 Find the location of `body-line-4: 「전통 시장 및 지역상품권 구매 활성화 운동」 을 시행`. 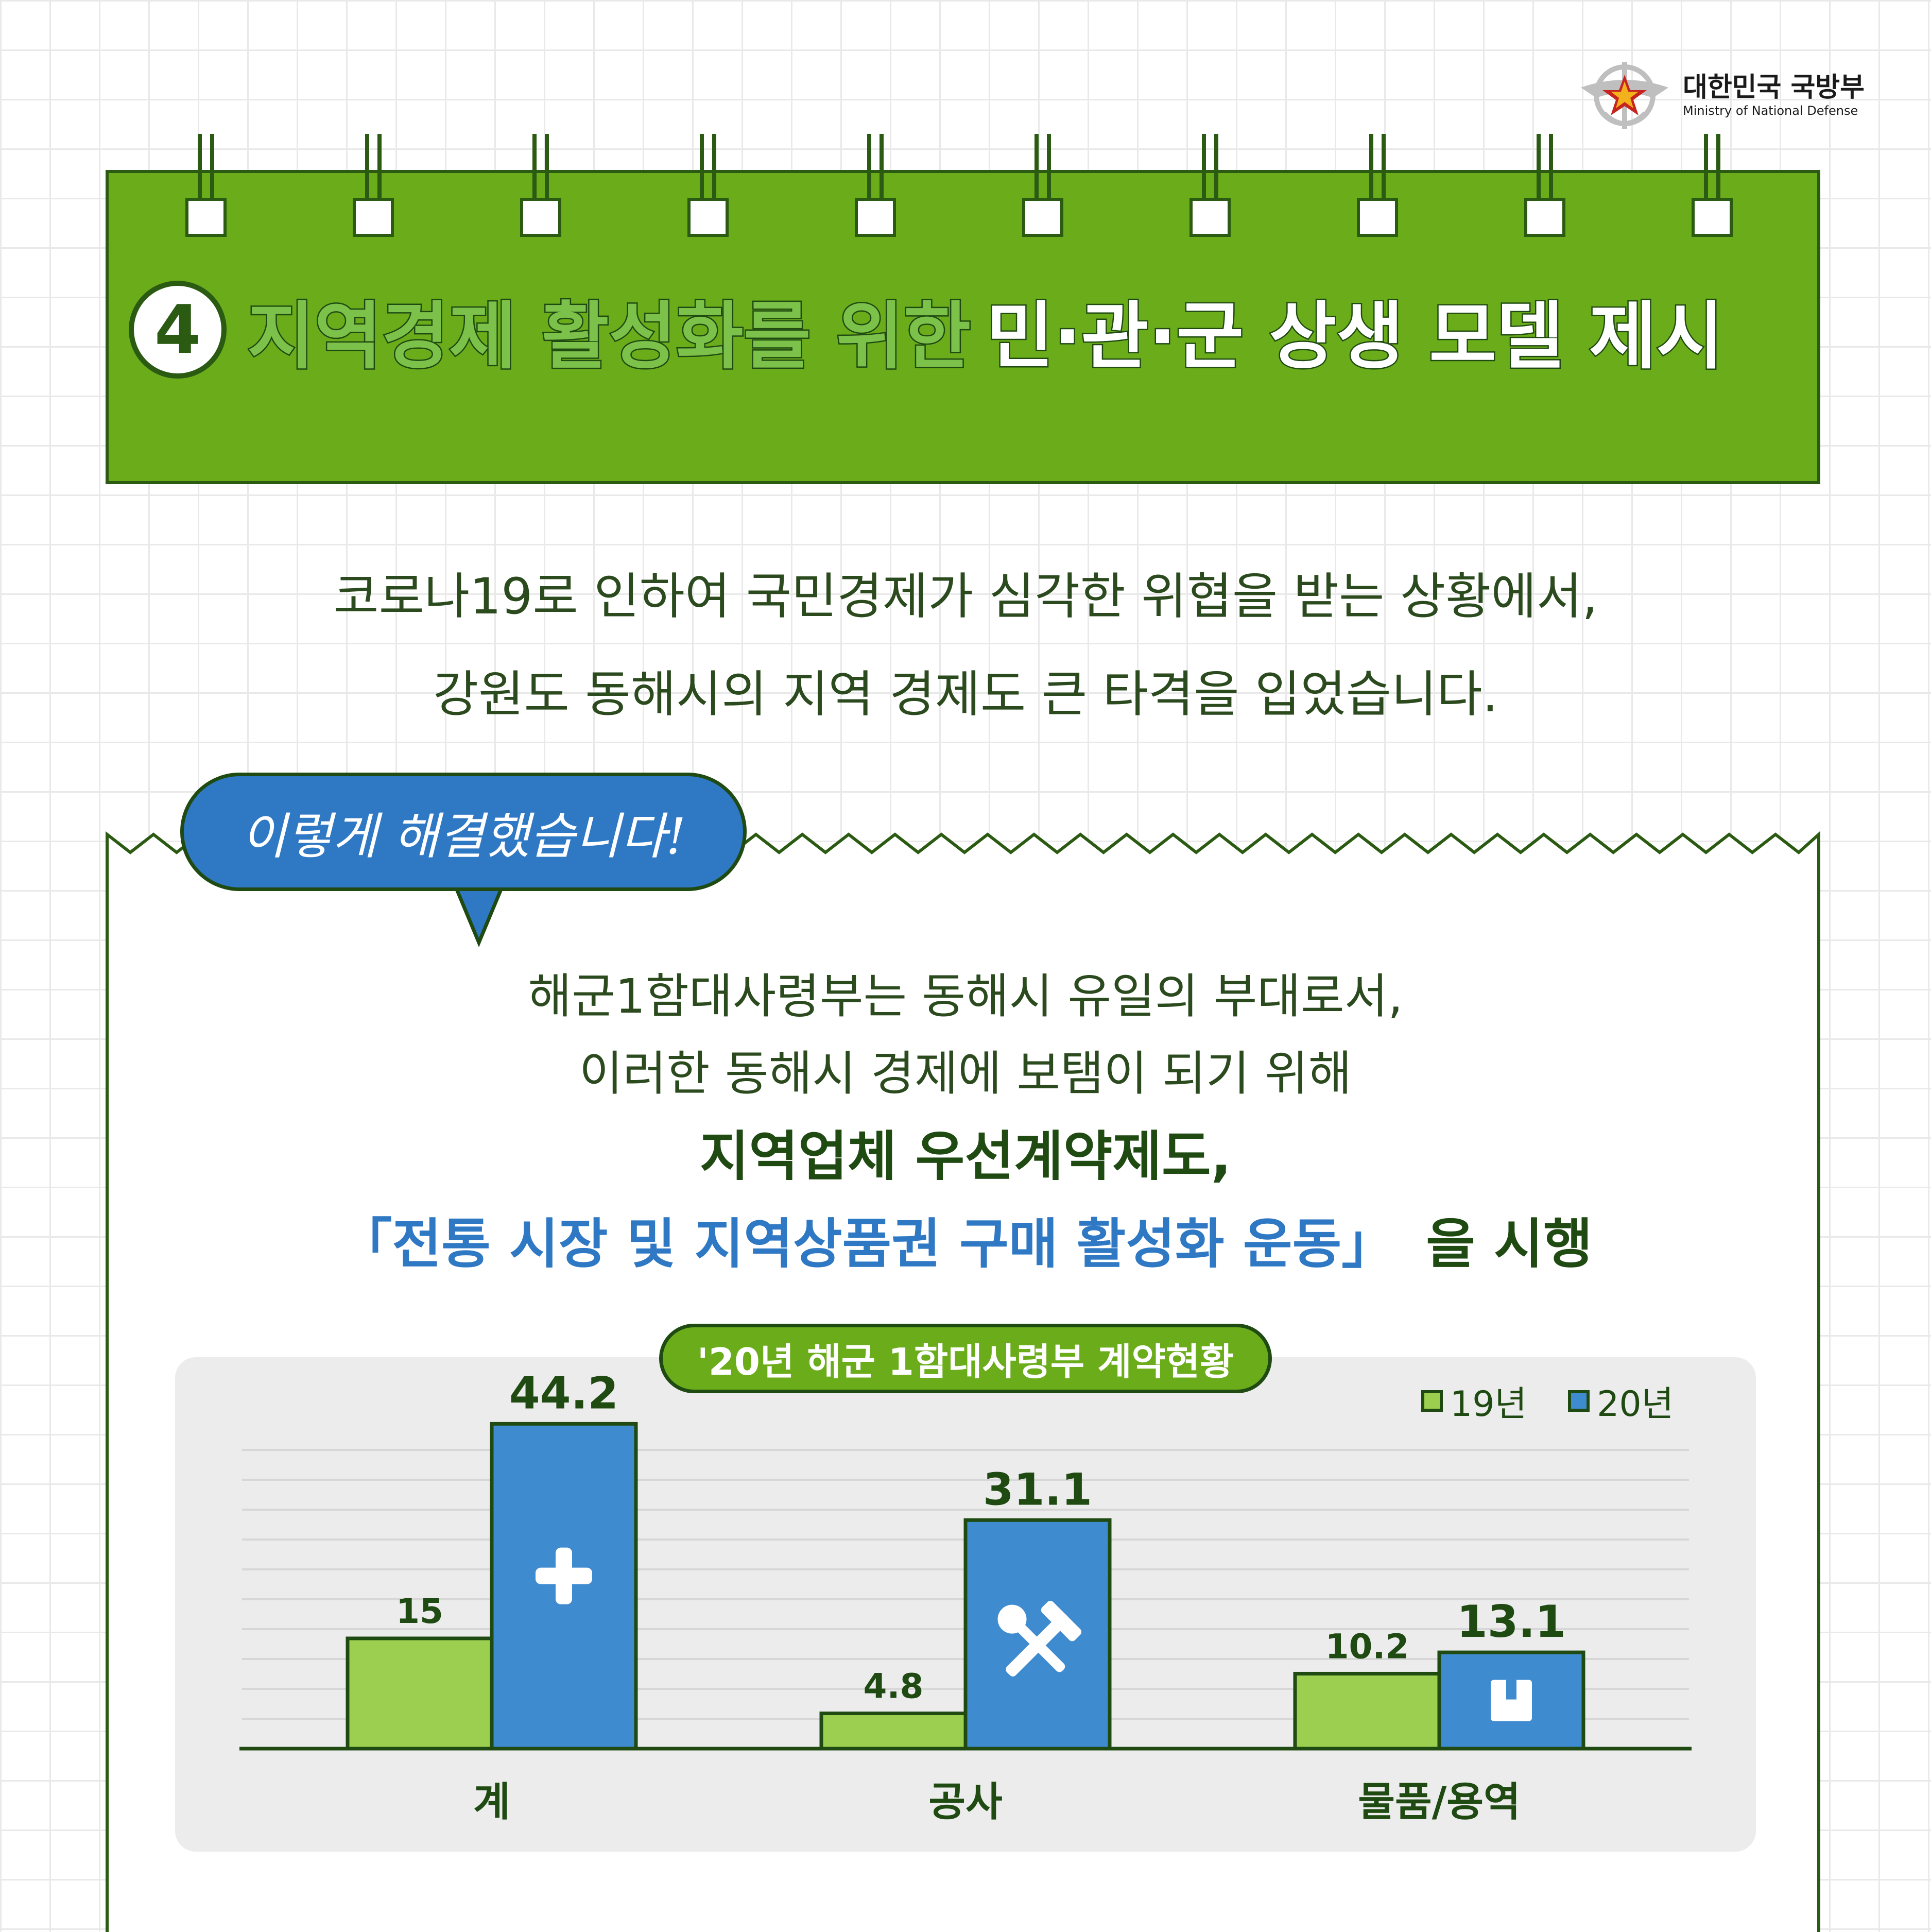

body-line-4: 「전통 시장 및 지역상품권 구매 활성화 운동」 을 시행 is located at coordinates (965, 1239).